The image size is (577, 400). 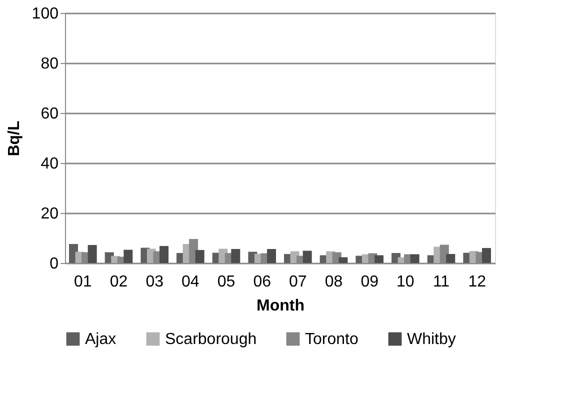 What do you see at coordinates (49, 64) in the screenshot?
I see `y-tick-label: 80` at bounding box center [49, 64].